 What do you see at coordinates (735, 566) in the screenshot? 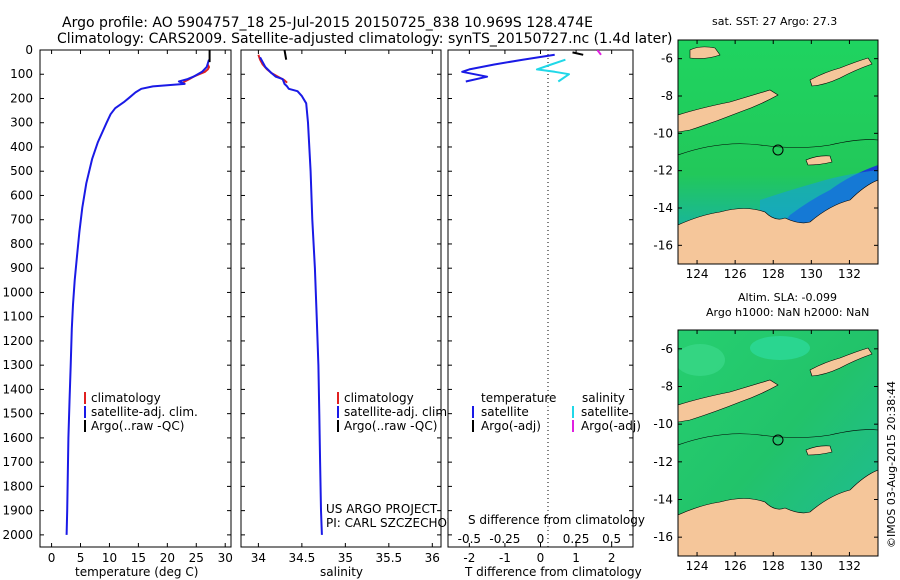
I see `map-x-tick-label: 126` at bounding box center [735, 566].